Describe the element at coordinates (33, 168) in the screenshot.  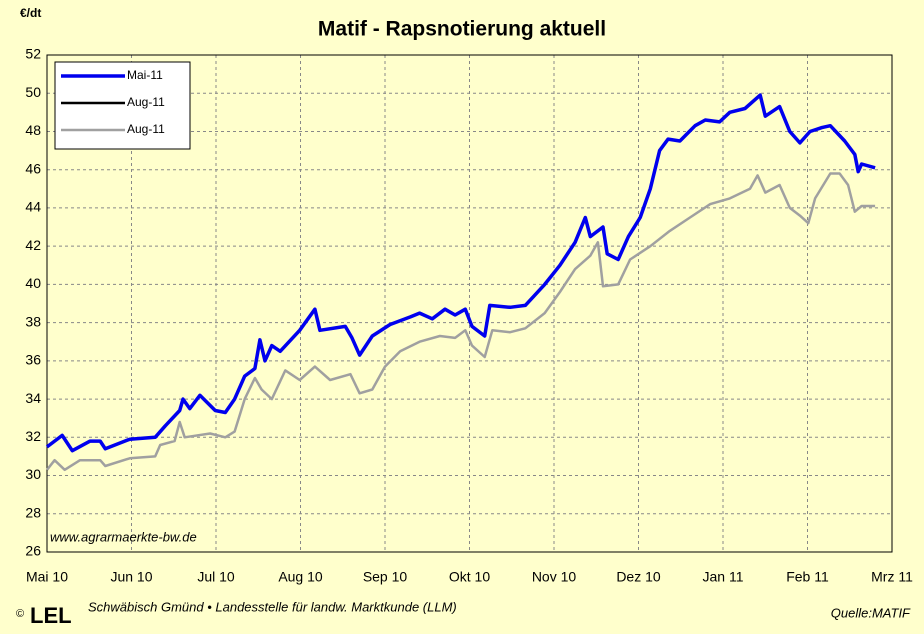
I see `y-tick-label: 46` at that location.